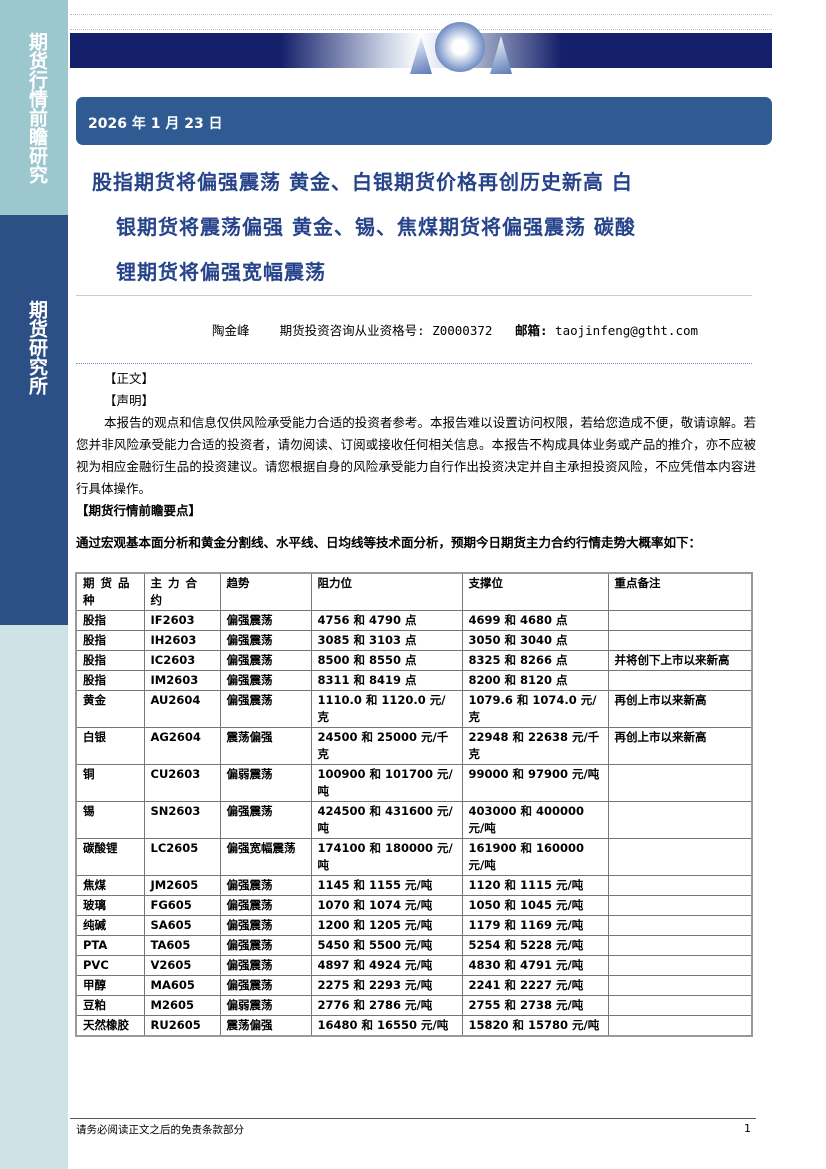  Describe the element at coordinates (37, 108) in the screenshot. I see `sidebar-report-title: 期货行情前瞻研究` at that location.